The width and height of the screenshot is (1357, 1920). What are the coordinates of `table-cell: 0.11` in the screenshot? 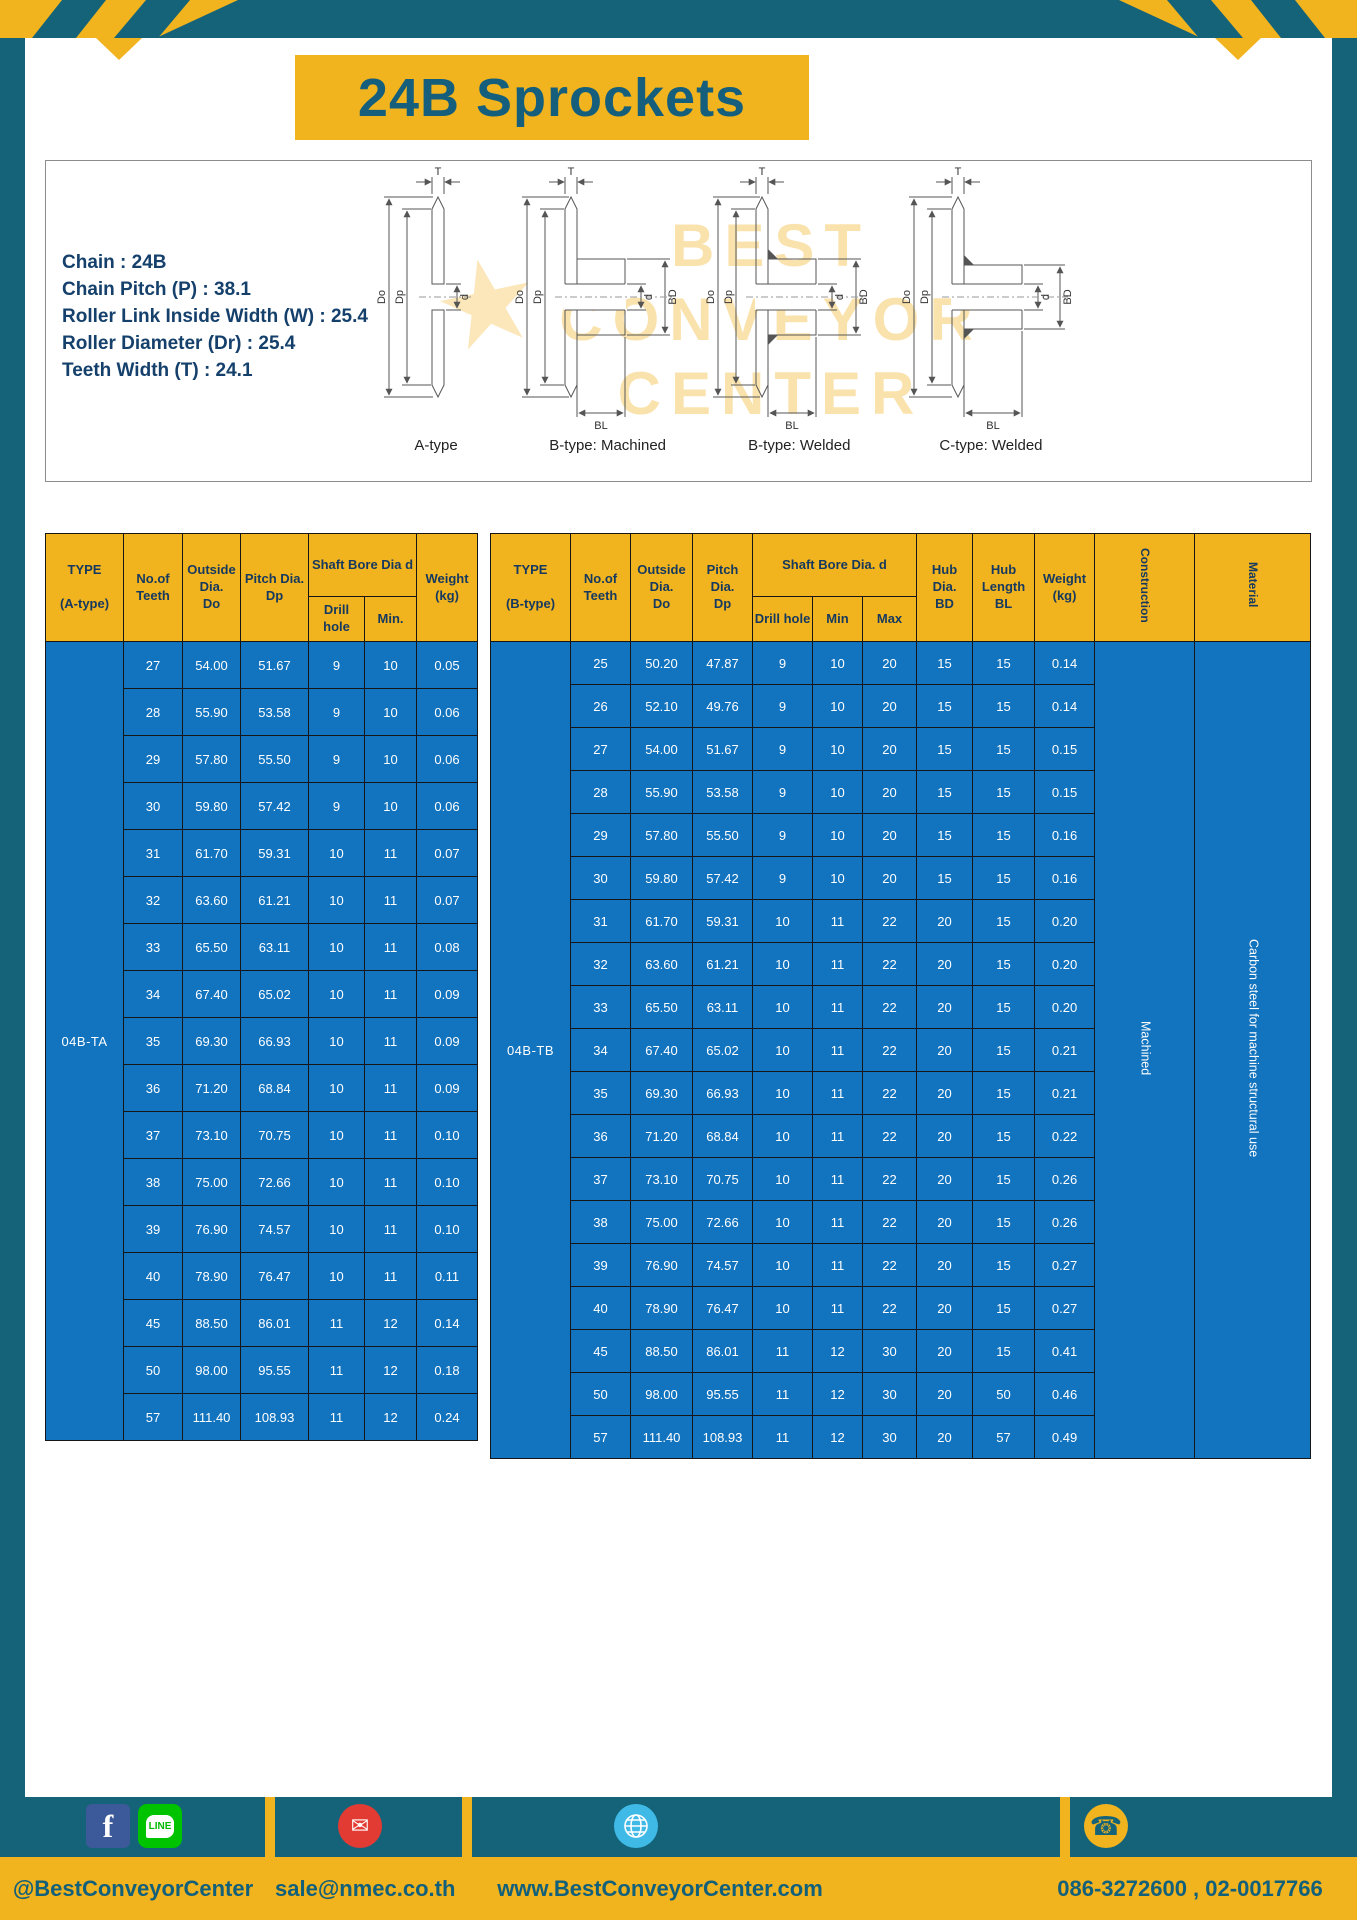 It's located at (447, 1276).